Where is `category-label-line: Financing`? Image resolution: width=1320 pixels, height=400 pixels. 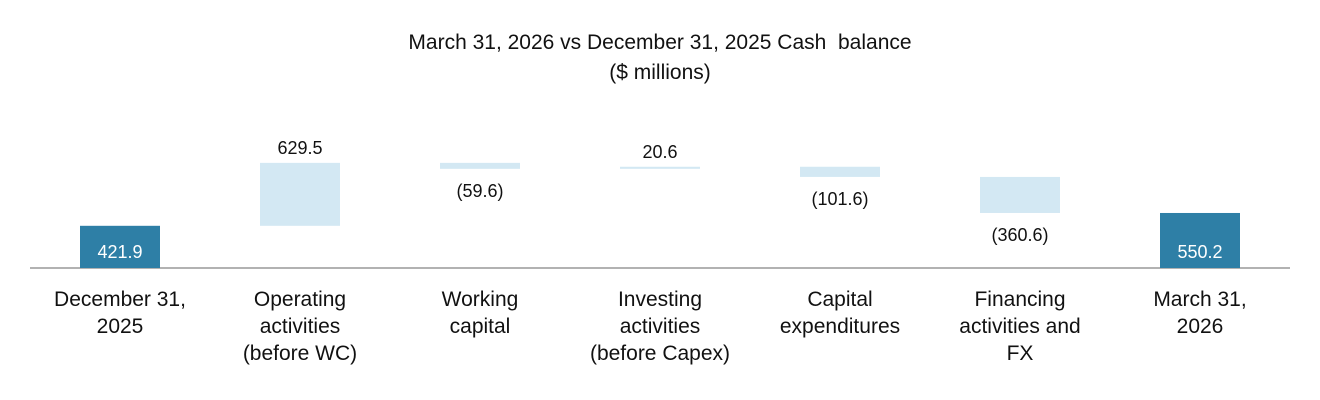 category-label-line: Financing is located at coordinates (1020, 299).